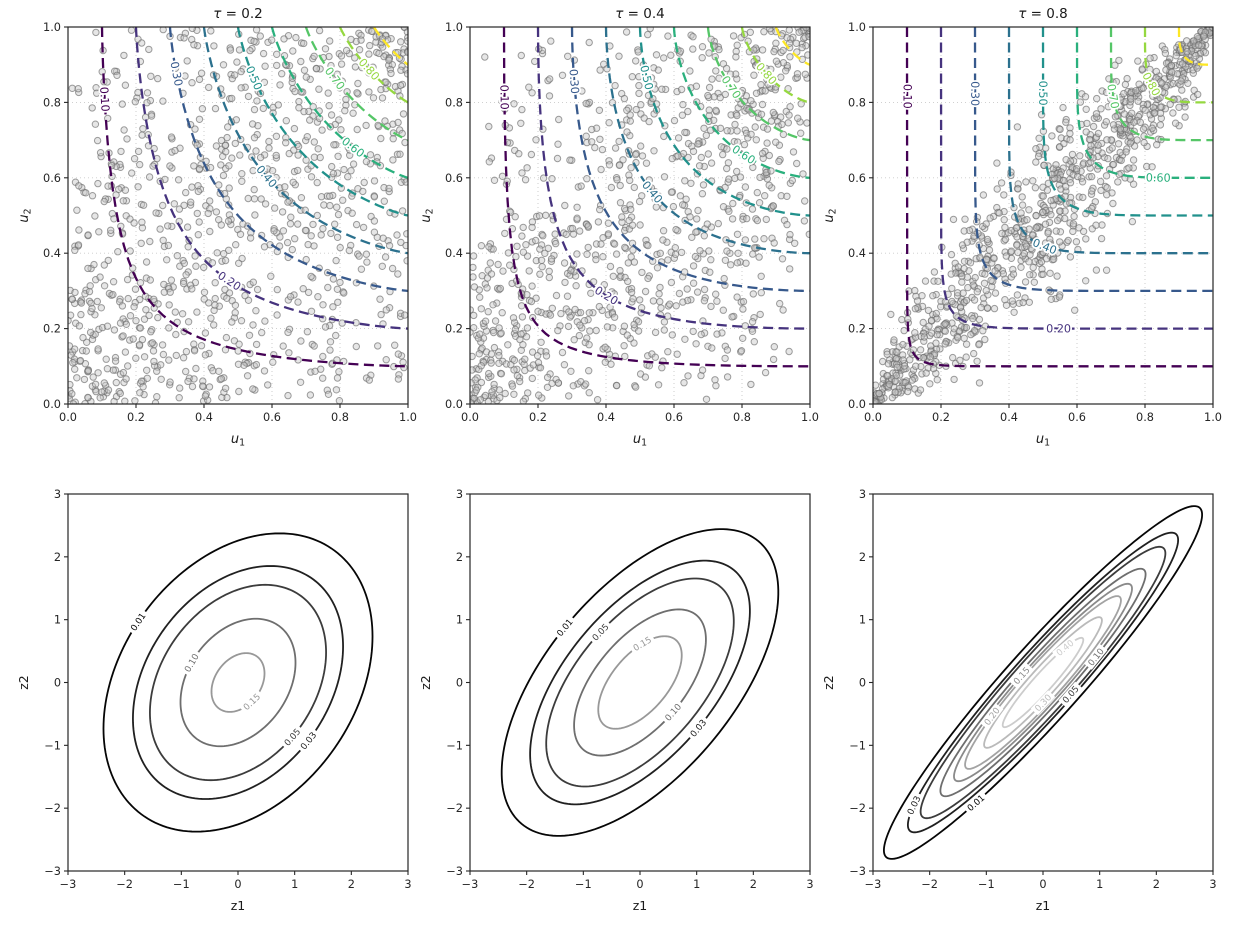 The height and width of the screenshot is (925, 1250). I want to click on contour-label-0.20: 0.20, so click(1058, 329).